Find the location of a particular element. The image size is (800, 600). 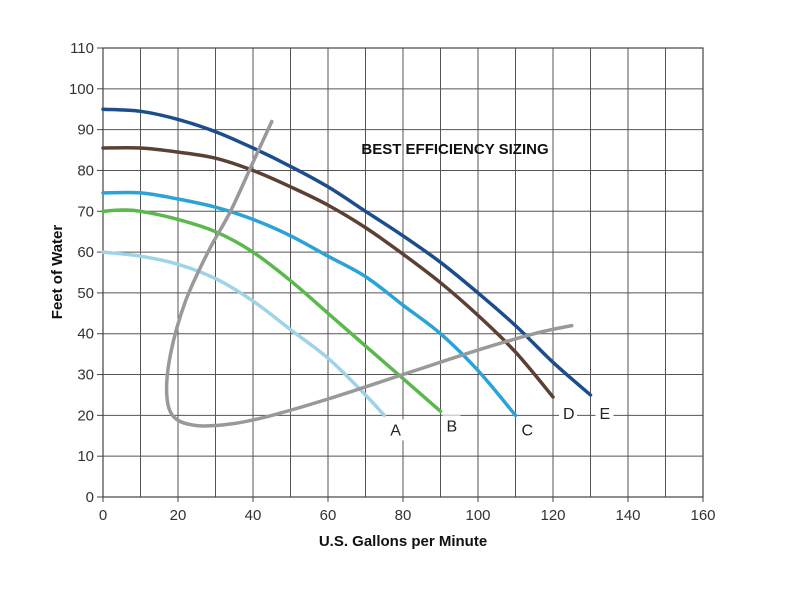

y-tick-label: 110 is located at coordinates (82, 48).